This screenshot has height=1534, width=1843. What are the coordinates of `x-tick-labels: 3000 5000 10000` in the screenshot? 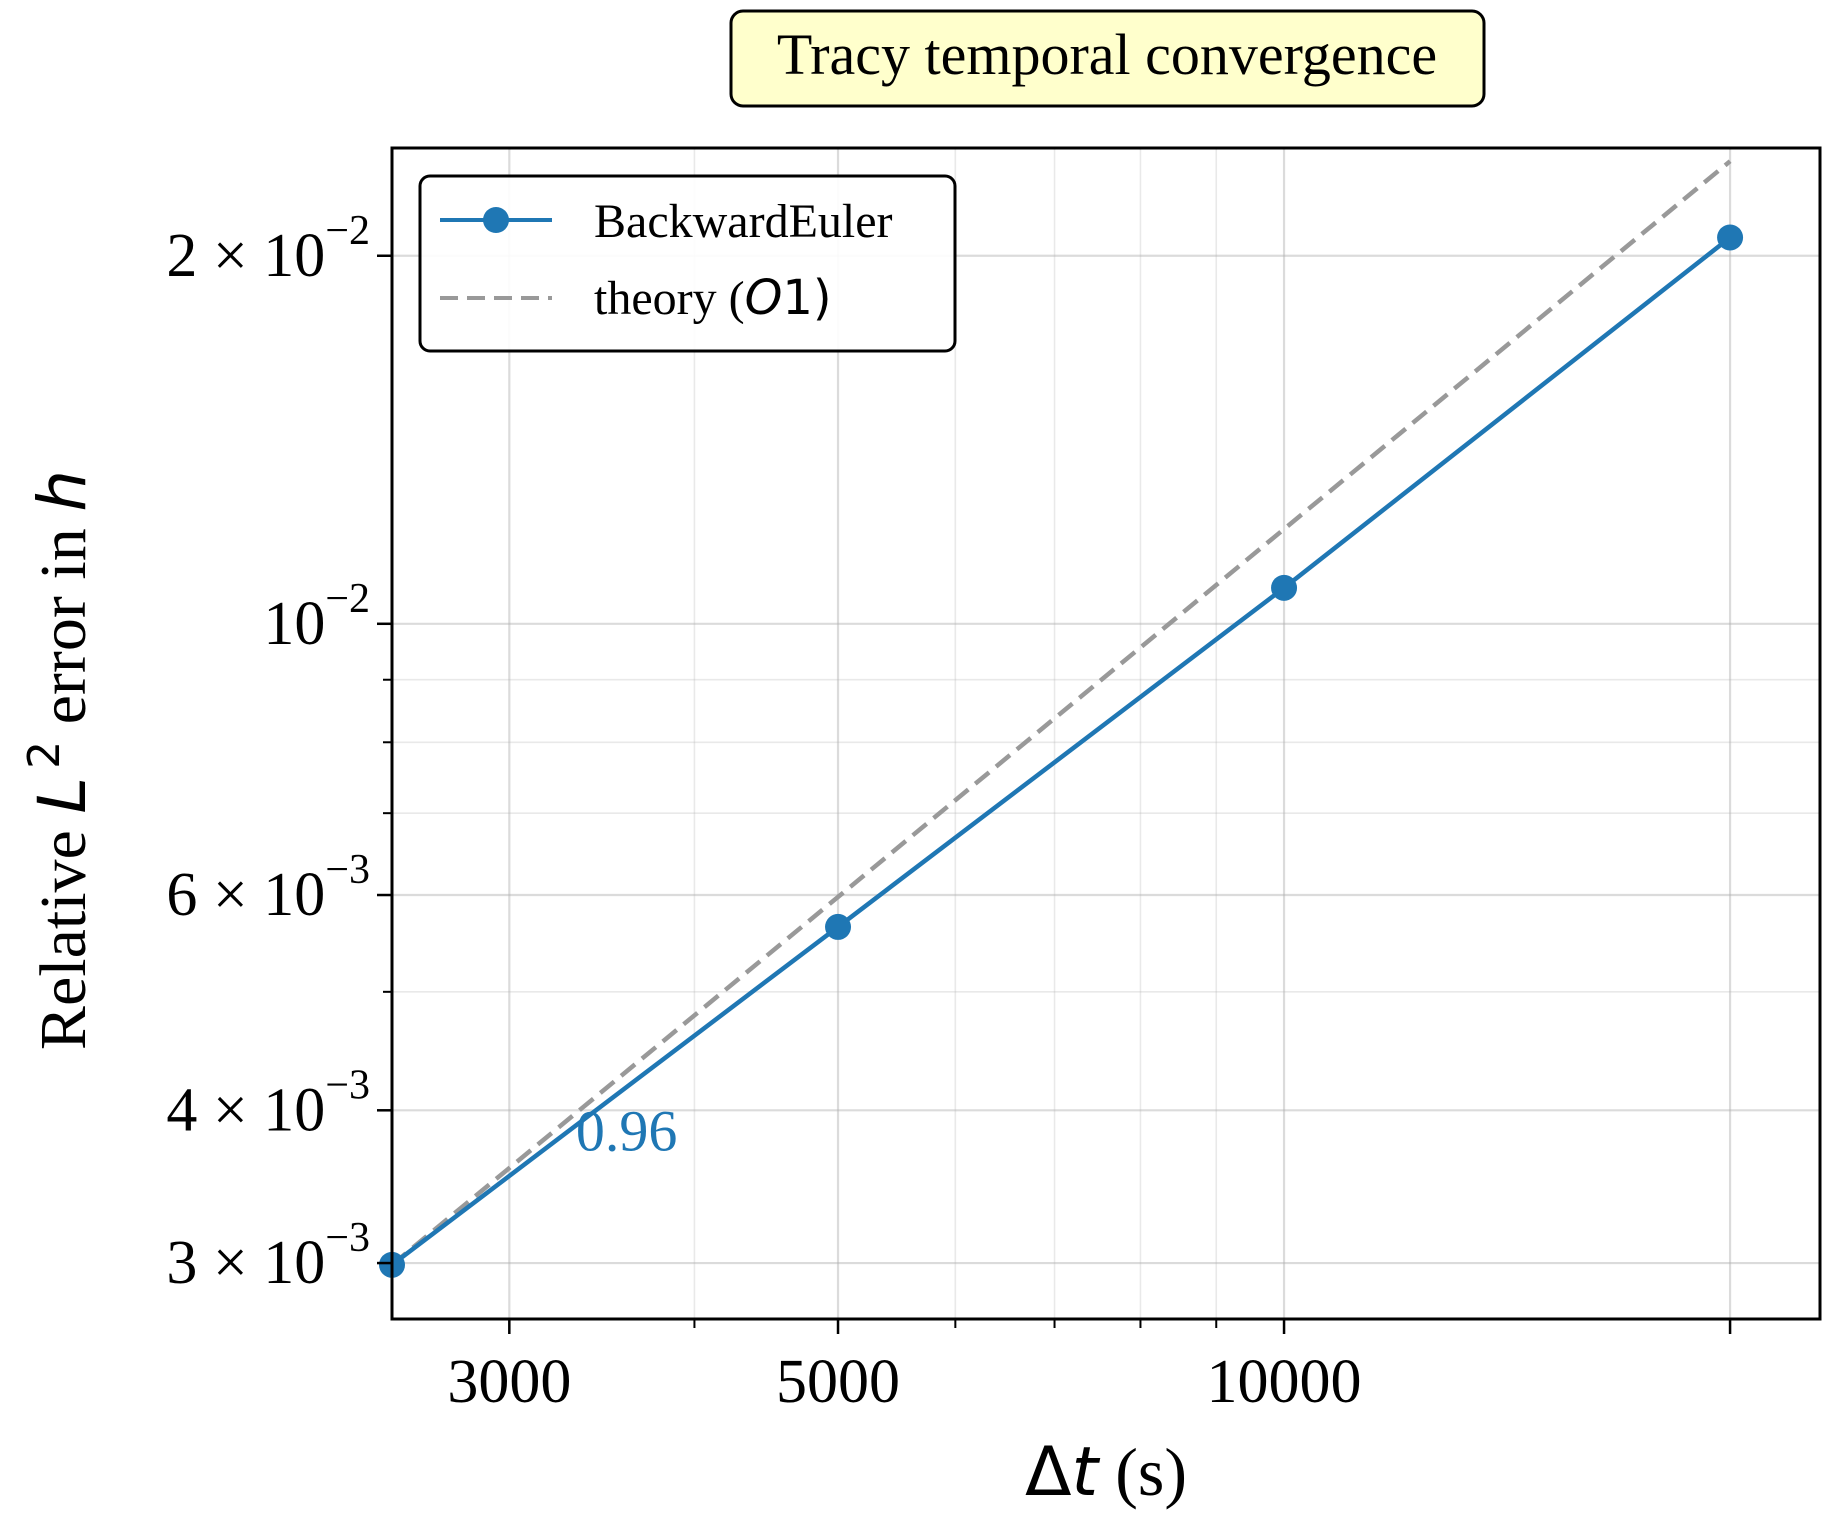 It's located at (904, 1382).